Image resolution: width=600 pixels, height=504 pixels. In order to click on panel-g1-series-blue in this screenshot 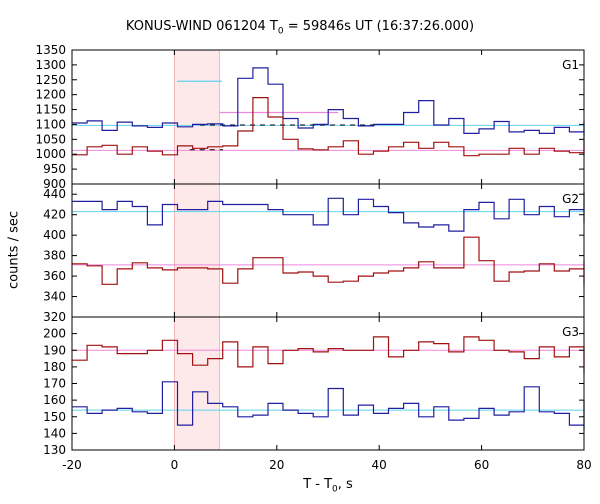, I will do `click(328, 102)`.